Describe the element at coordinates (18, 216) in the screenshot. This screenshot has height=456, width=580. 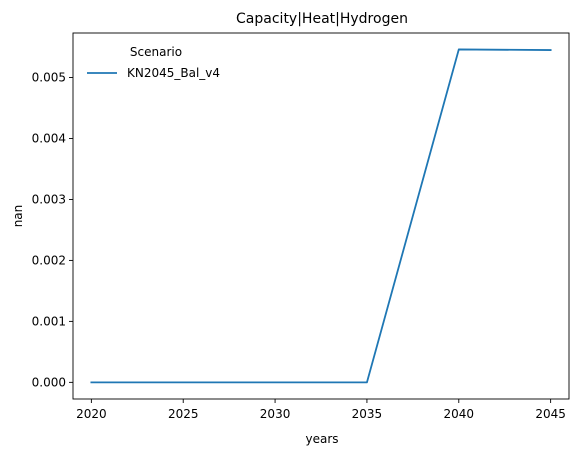
I see `y-axis-label: nan` at that location.